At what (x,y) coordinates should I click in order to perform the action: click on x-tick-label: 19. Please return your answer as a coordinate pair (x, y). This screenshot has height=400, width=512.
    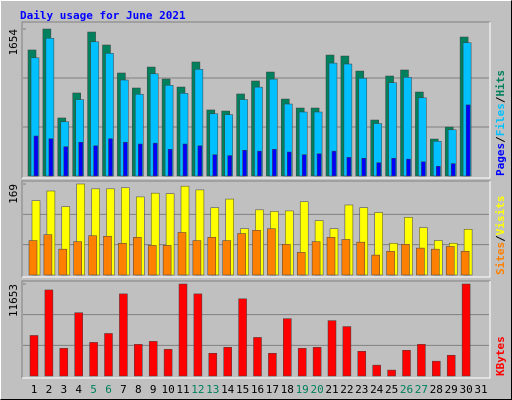
    Looking at the image, I should click on (302, 389).